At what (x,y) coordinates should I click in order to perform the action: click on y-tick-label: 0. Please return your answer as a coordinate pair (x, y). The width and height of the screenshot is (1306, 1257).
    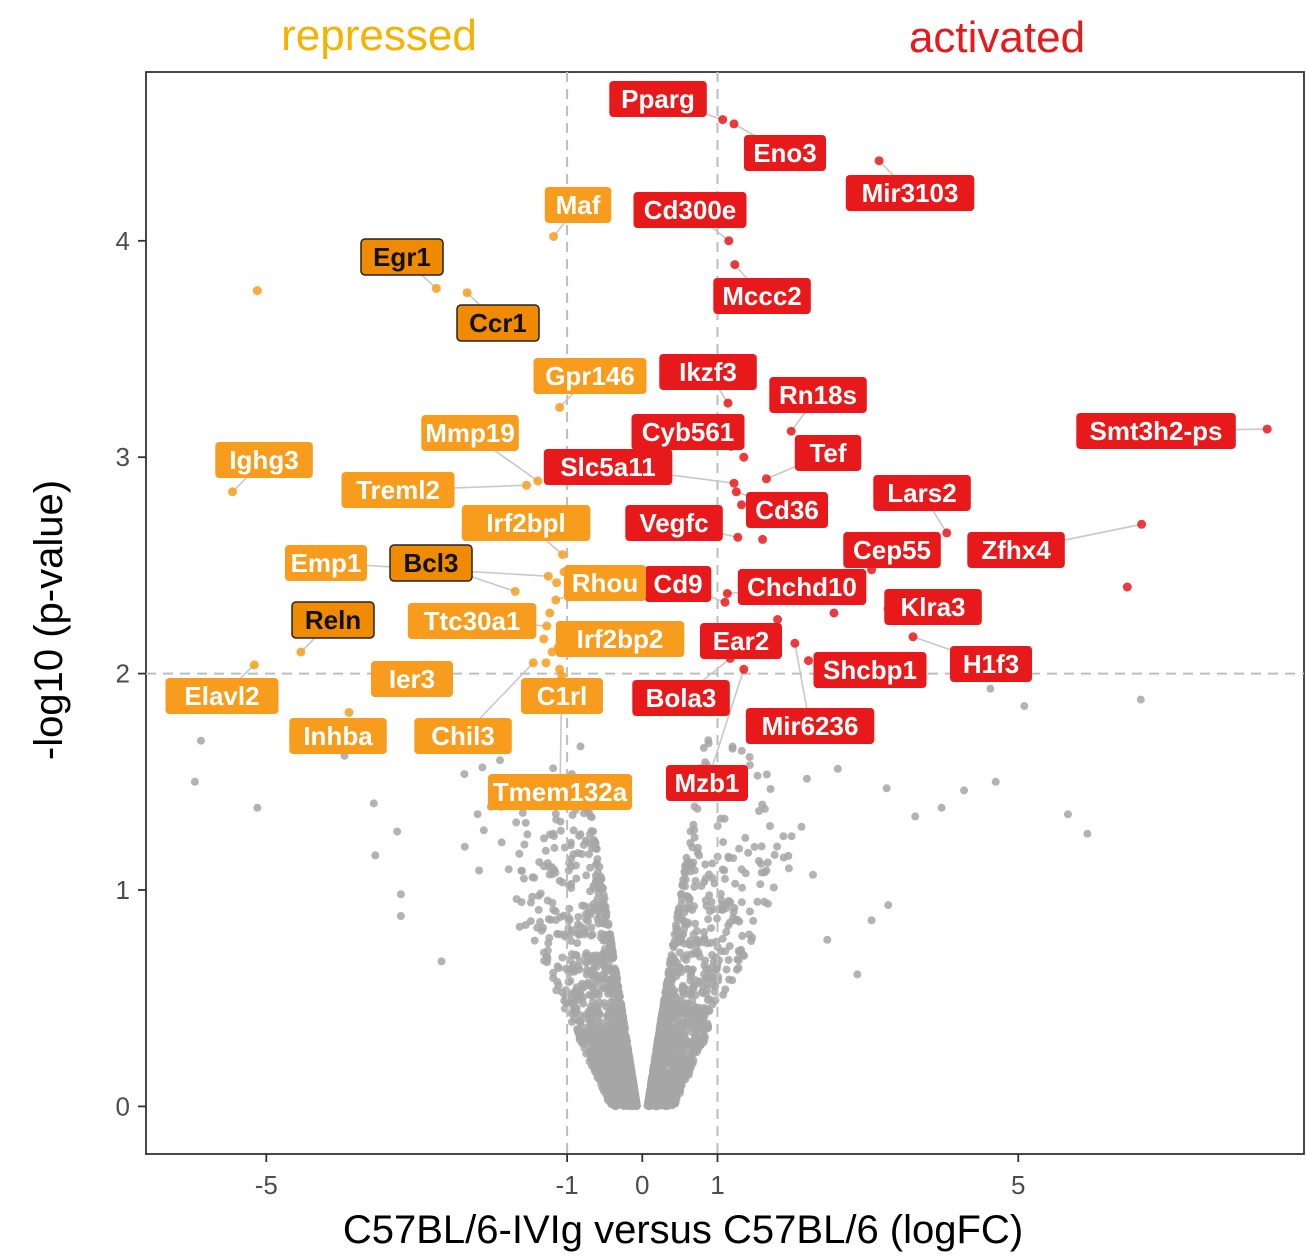
    Looking at the image, I should click on (123, 1106).